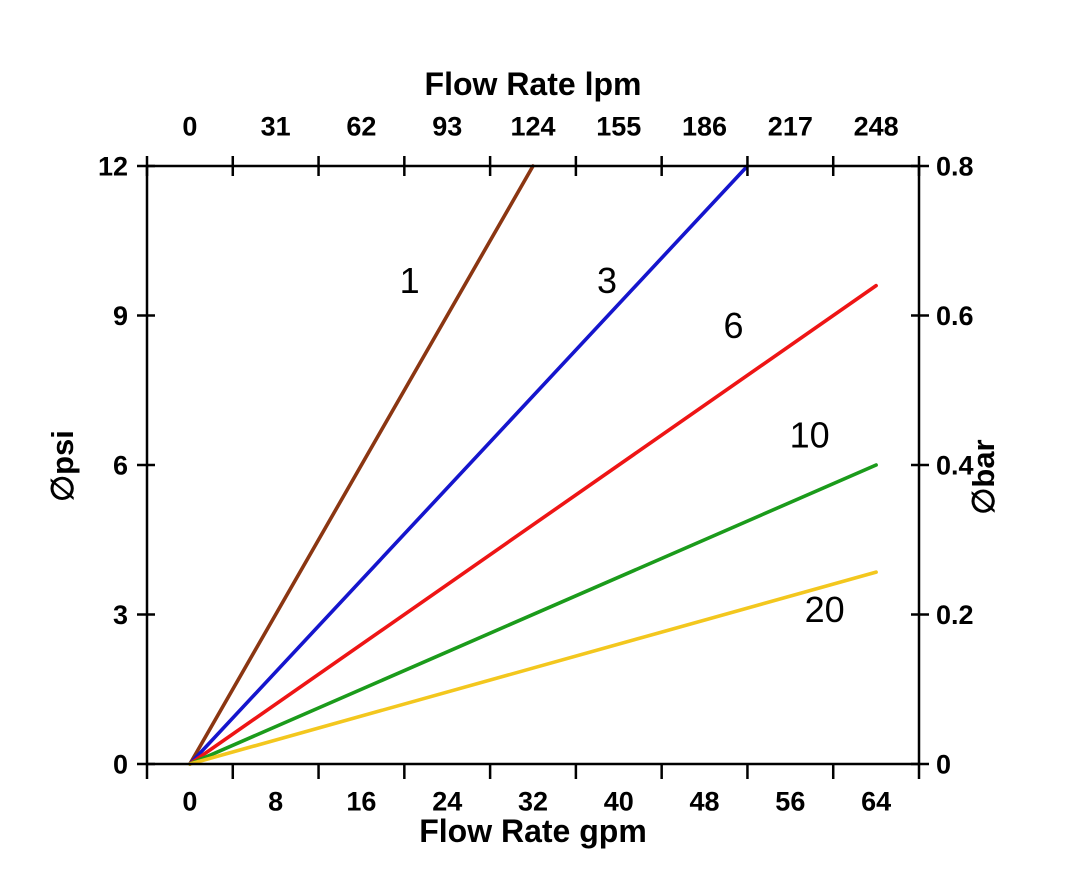  I want to click on top-tick-label-124: 124, so click(532, 126).